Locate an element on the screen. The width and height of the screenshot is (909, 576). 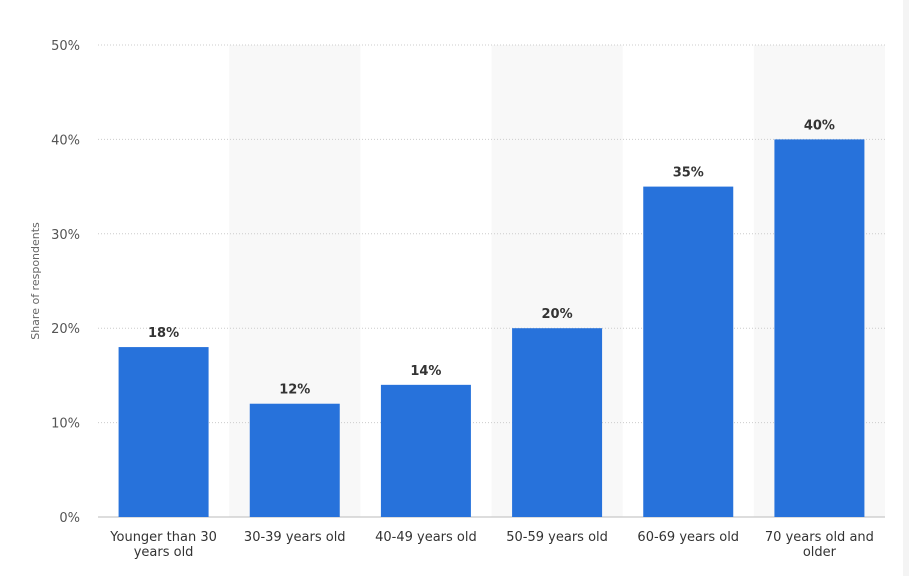
data-label: 14% is located at coordinates (425, 371).